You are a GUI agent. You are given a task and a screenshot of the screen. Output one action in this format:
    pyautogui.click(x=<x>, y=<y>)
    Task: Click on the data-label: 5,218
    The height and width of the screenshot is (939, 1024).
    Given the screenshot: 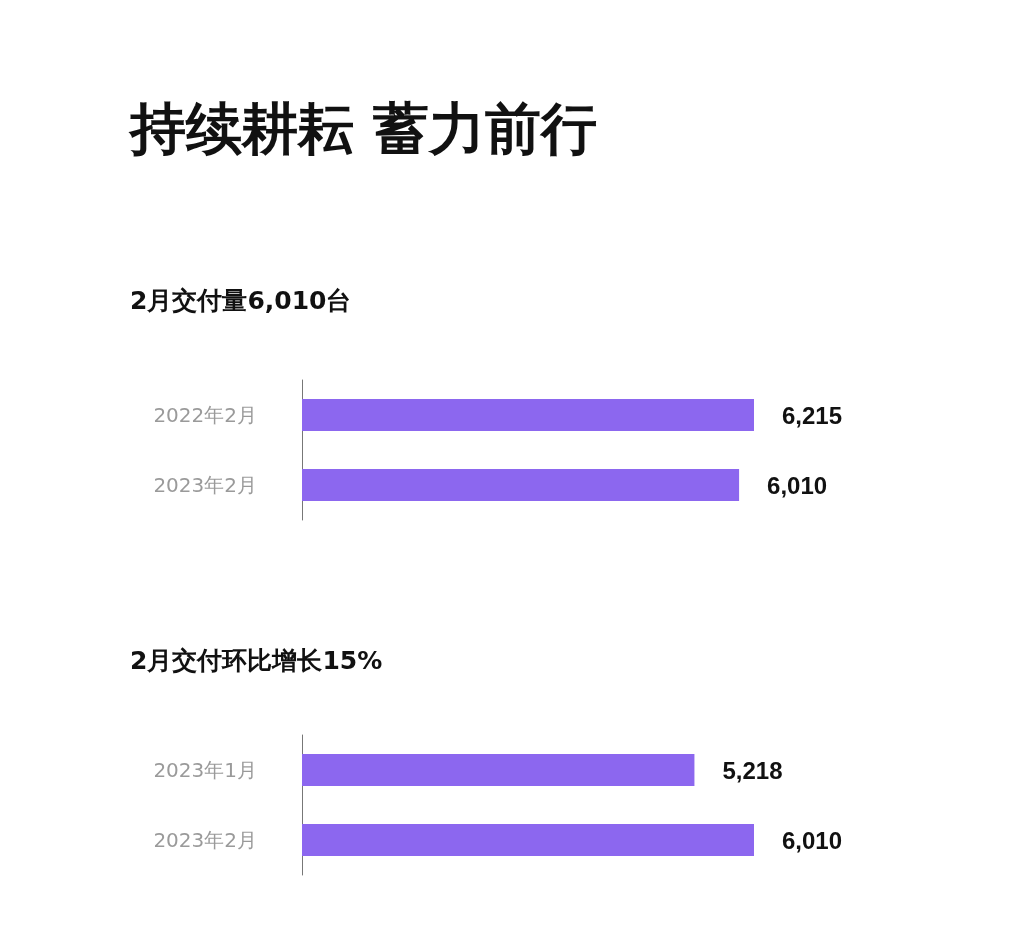 What is the action you would take?
    pyautogui.click(x=752, y=770)
    